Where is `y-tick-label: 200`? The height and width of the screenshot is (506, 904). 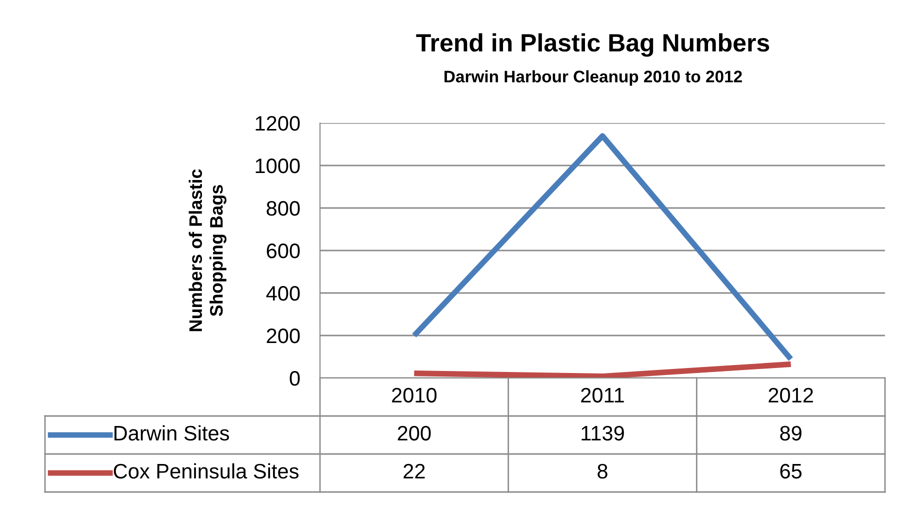 y-tick-label: 200 is located at coordinates (283, 336).